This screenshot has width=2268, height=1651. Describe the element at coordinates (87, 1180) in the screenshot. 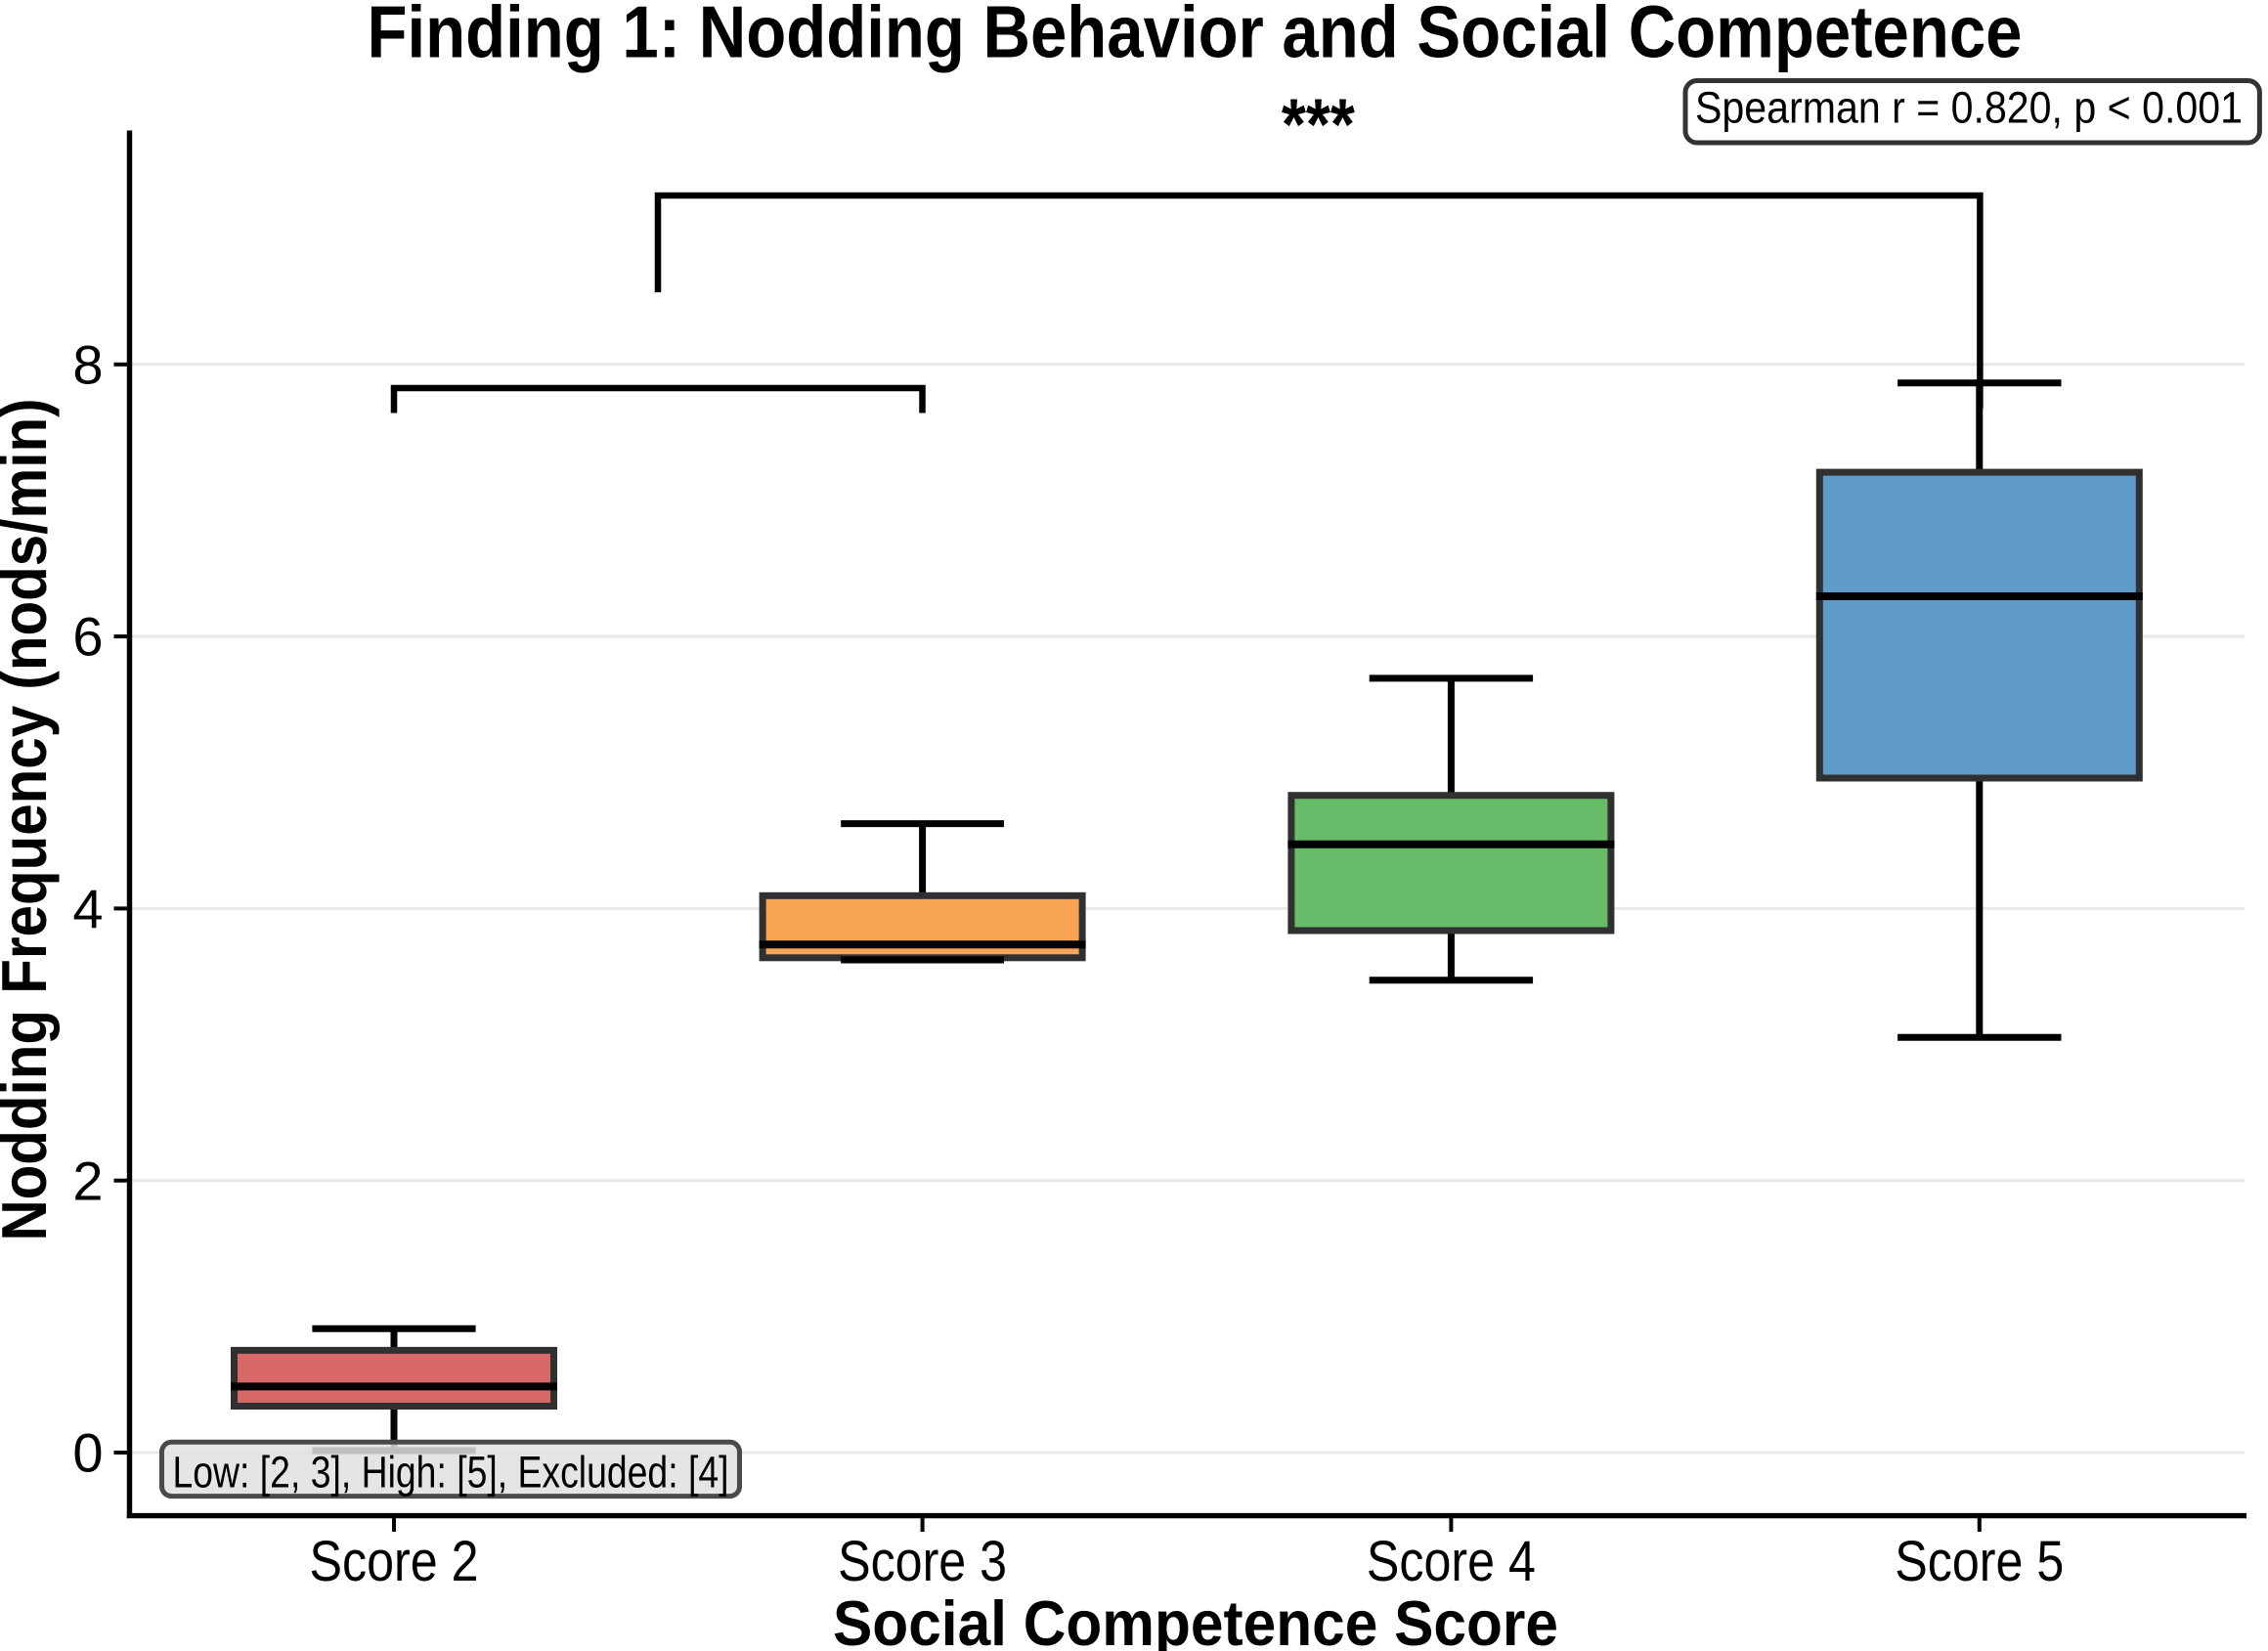

I see `svg-text: 2` at that location.